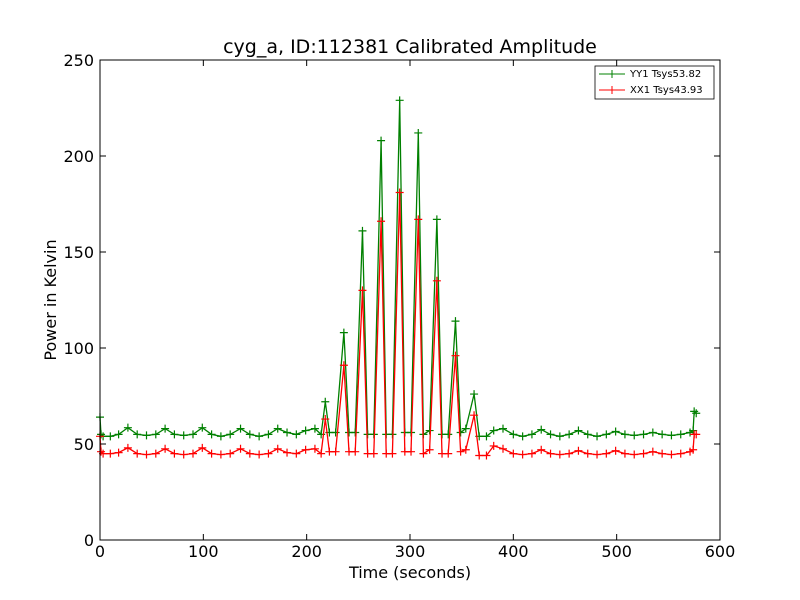  Describe the element at coordinates (50, 299) in the screenshot. I see `y-axis-label: Power in Kelvin` at that location.